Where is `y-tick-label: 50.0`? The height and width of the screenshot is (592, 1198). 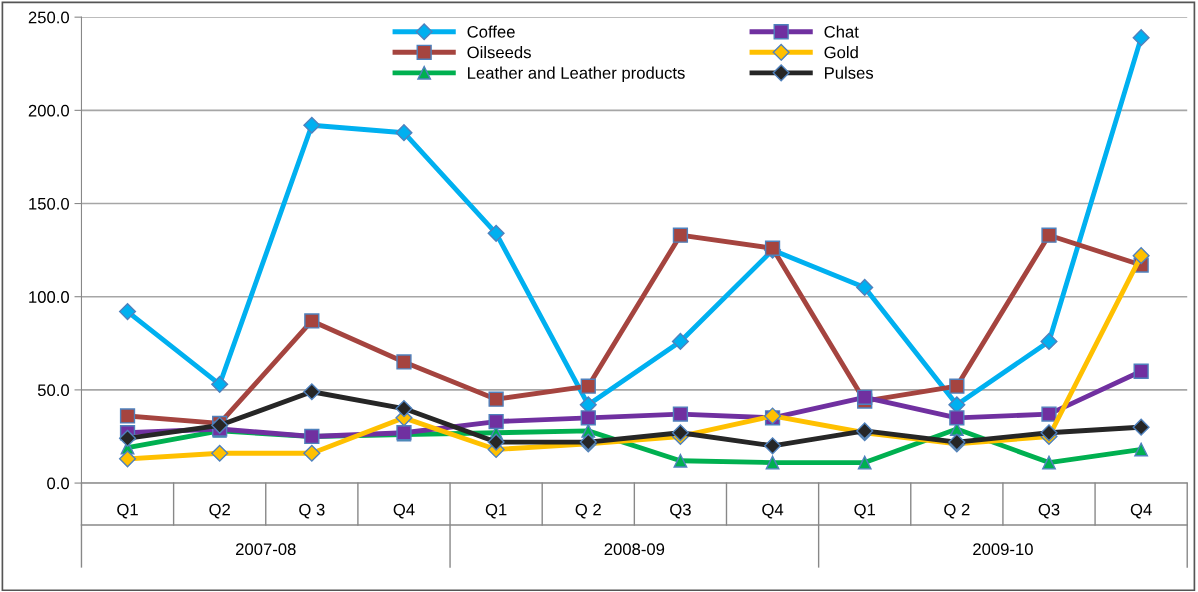 y-tick-label: 50.0 is located at coordinates (53, 390).